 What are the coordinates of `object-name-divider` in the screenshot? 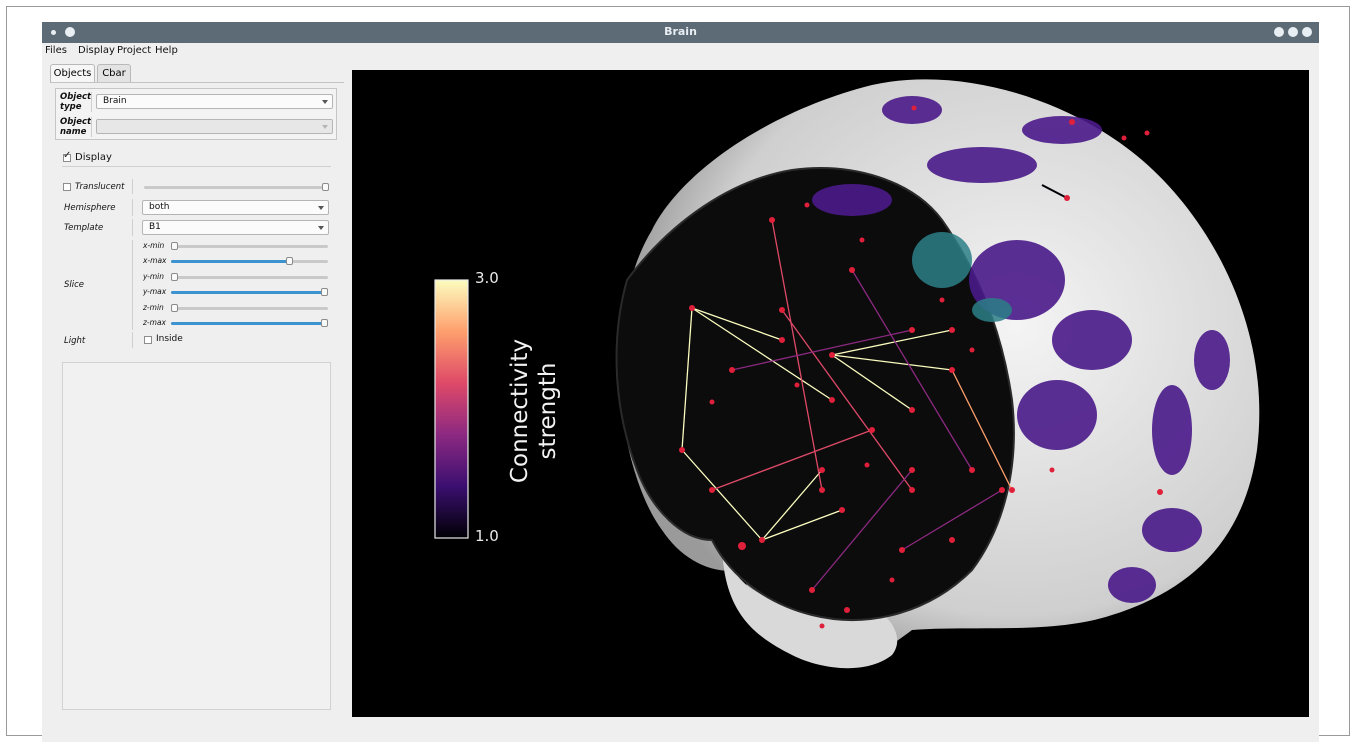 It's located at (91, 127).